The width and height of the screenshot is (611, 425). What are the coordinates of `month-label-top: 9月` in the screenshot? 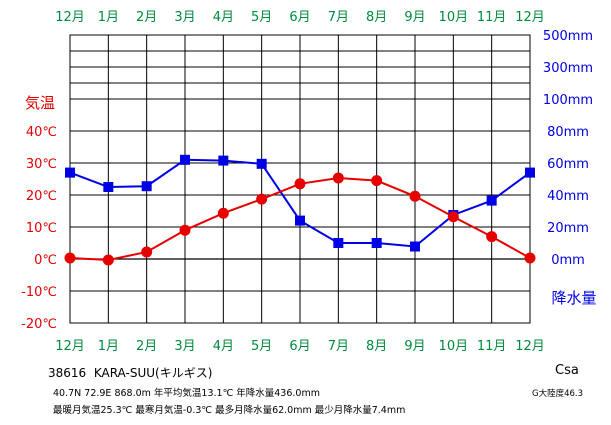 It's located at (414, 17).